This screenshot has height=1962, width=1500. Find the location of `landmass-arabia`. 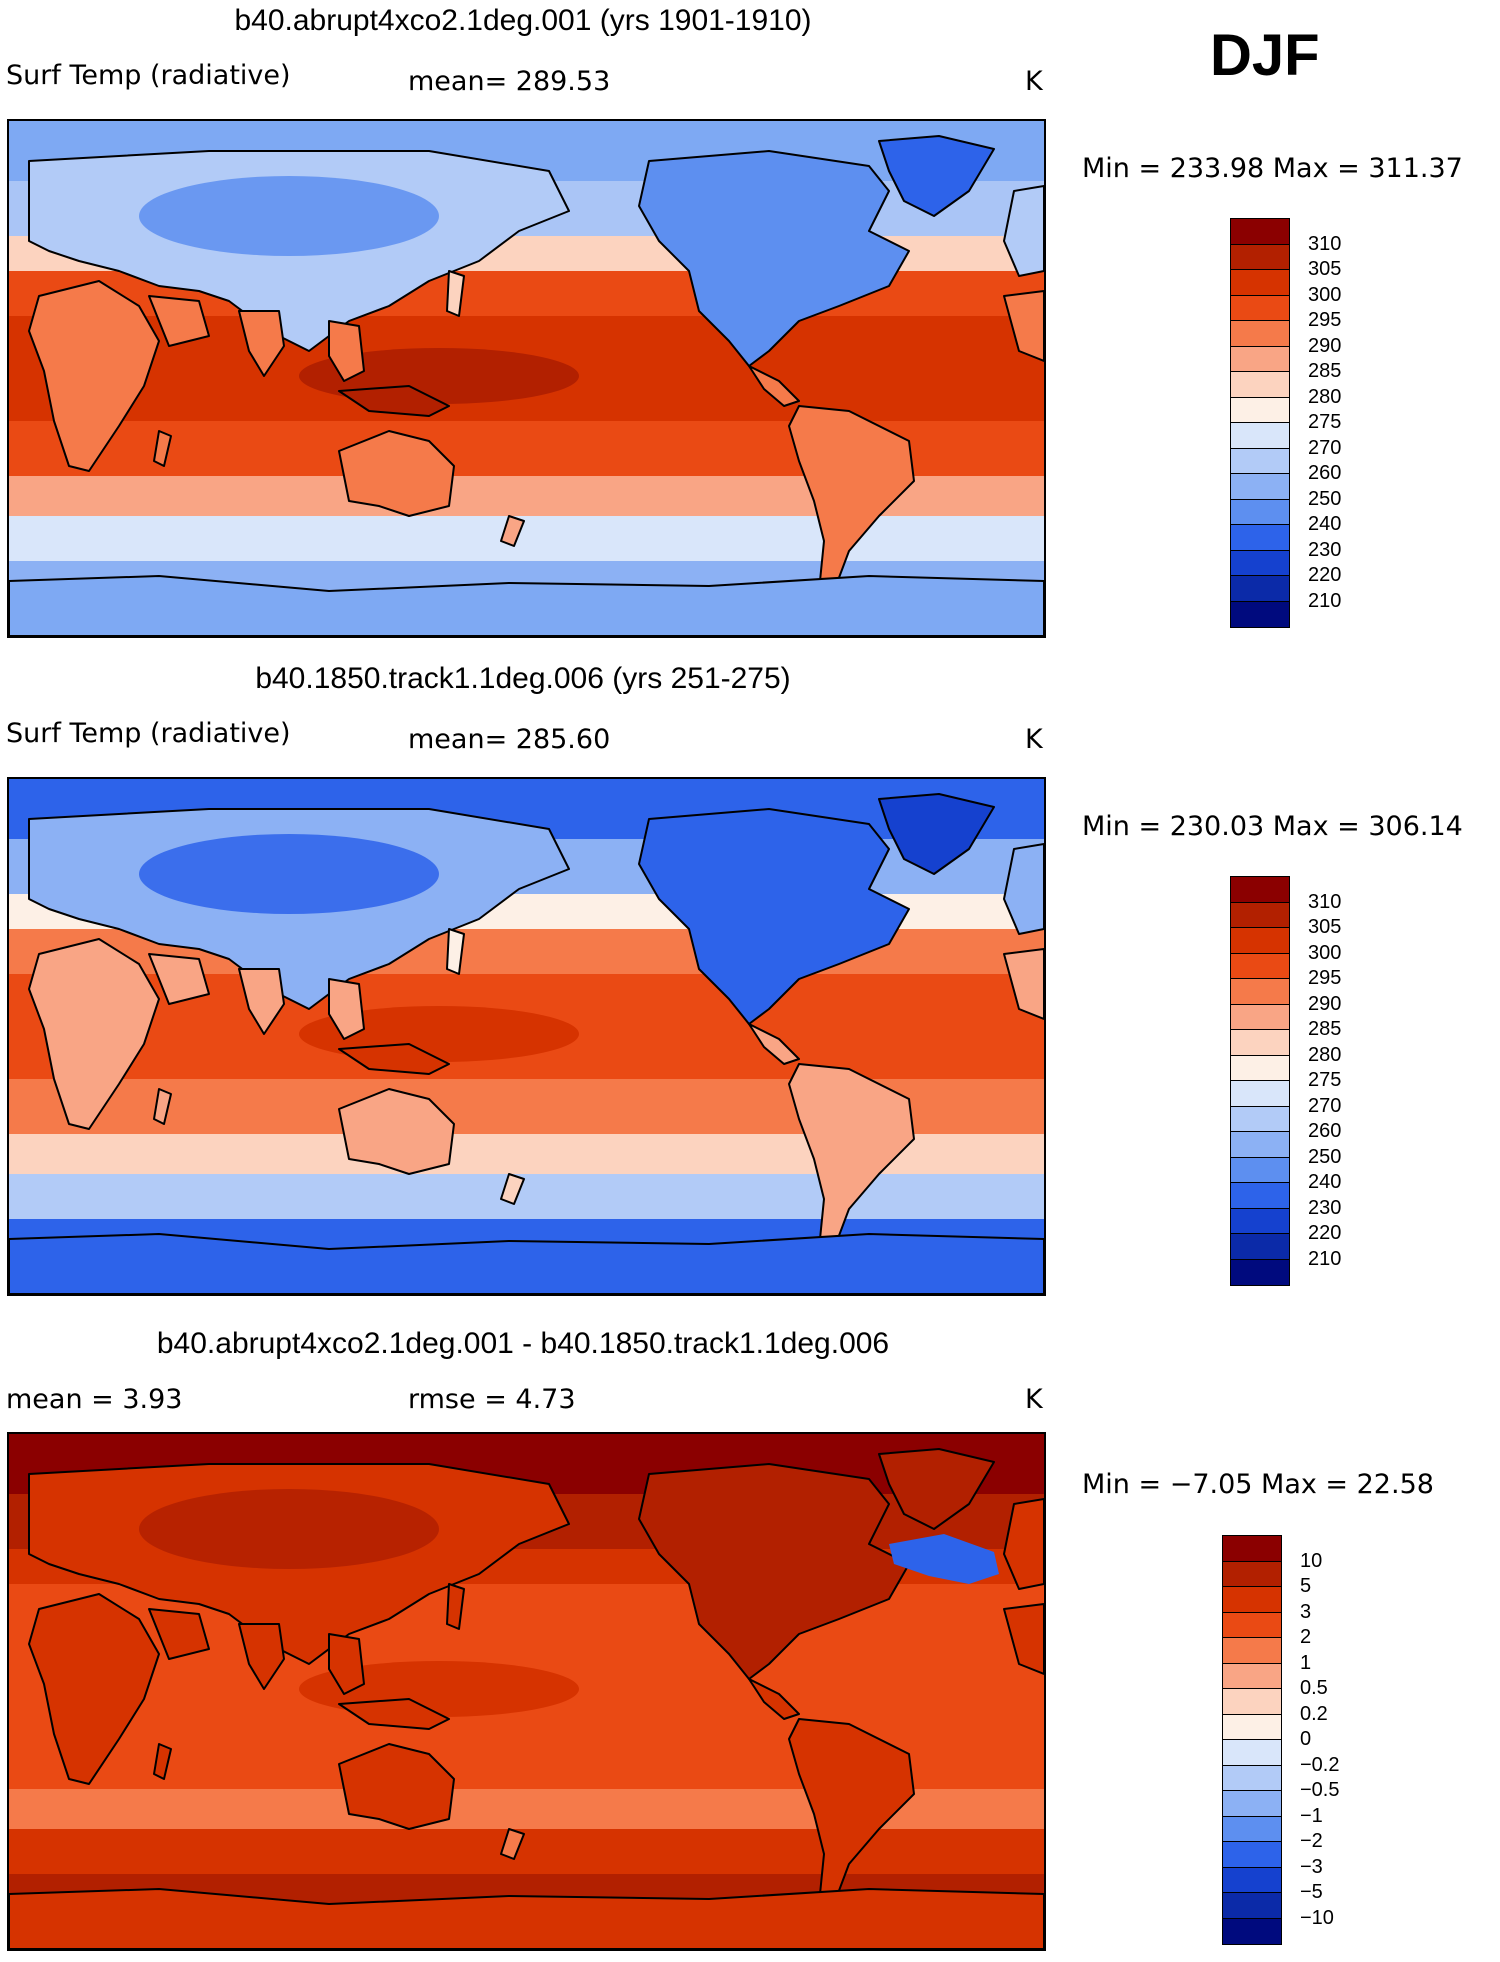

landmass-arabia is located at coordinates (179, 979).